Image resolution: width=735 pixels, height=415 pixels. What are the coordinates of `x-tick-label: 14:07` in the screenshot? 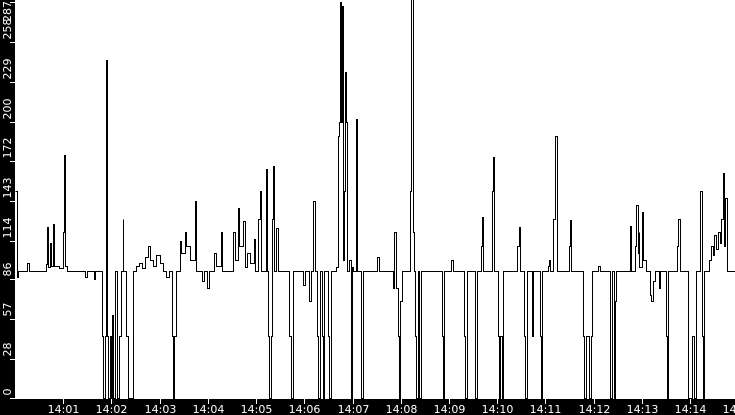 It's located at (354, 409).